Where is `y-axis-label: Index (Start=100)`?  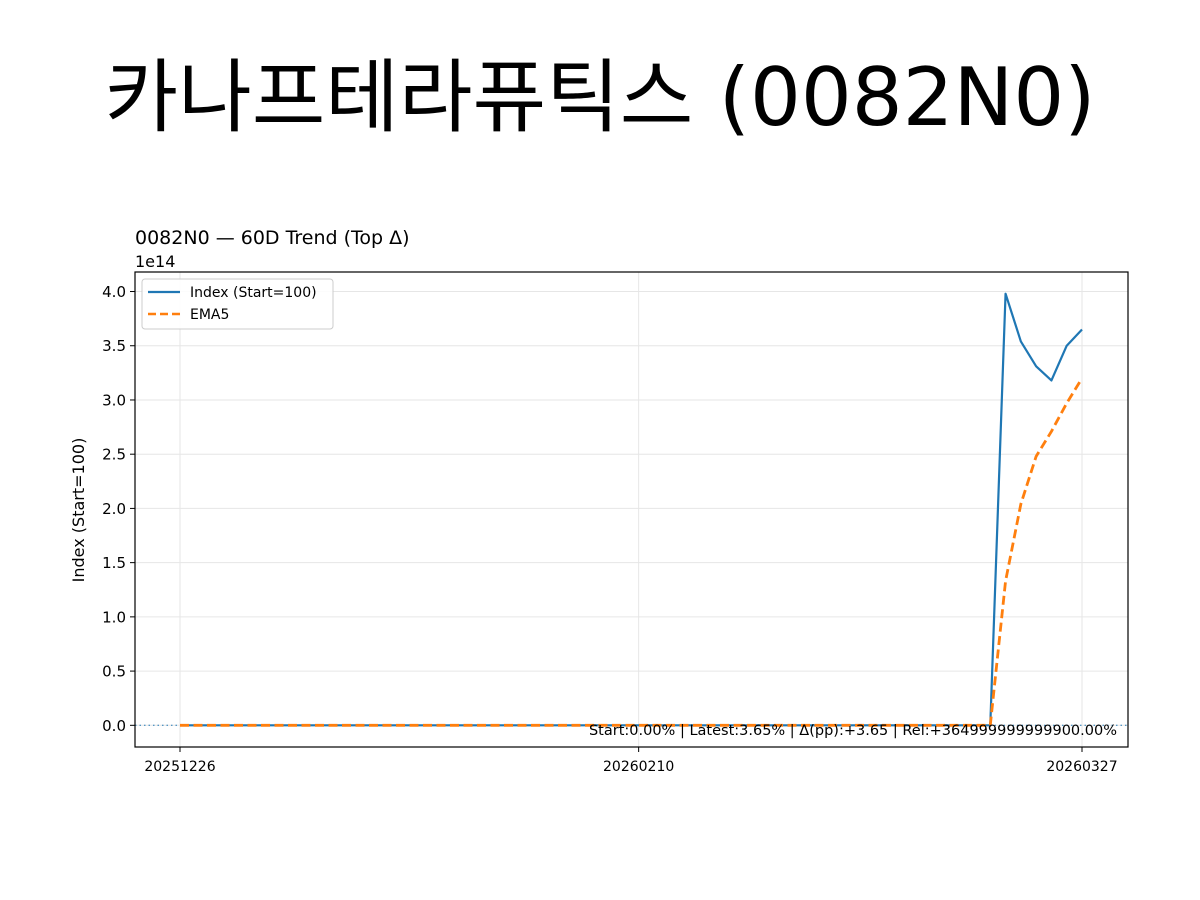 y-axis-label: Index (Start=100) is located at coordinates (78, 510).